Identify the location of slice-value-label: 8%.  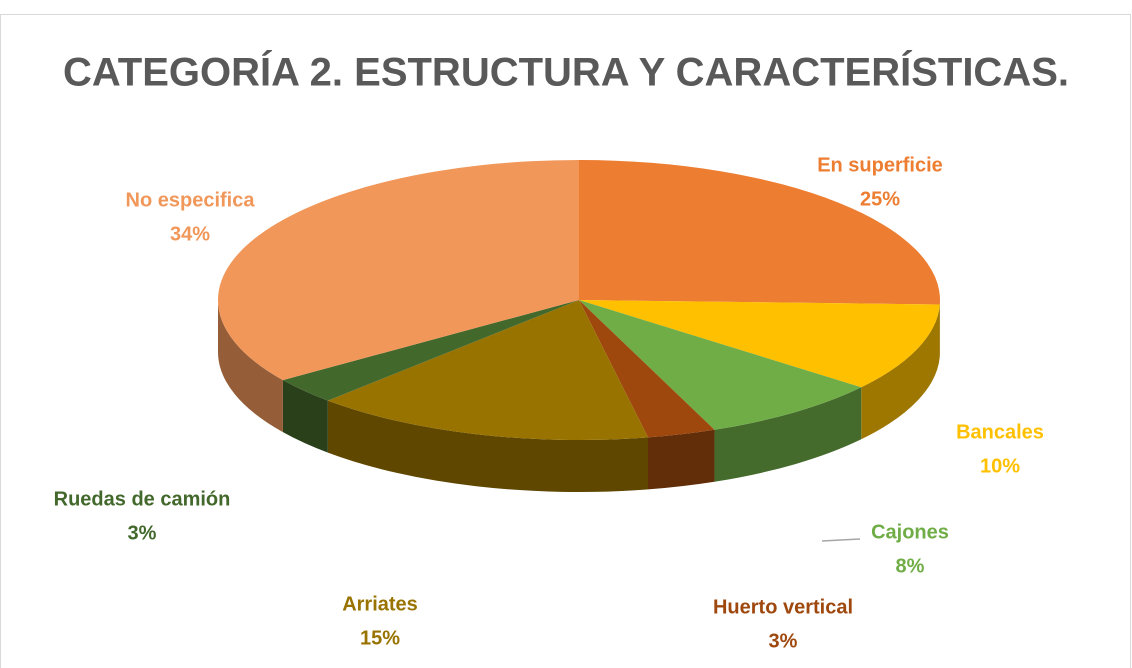
(910, 566).